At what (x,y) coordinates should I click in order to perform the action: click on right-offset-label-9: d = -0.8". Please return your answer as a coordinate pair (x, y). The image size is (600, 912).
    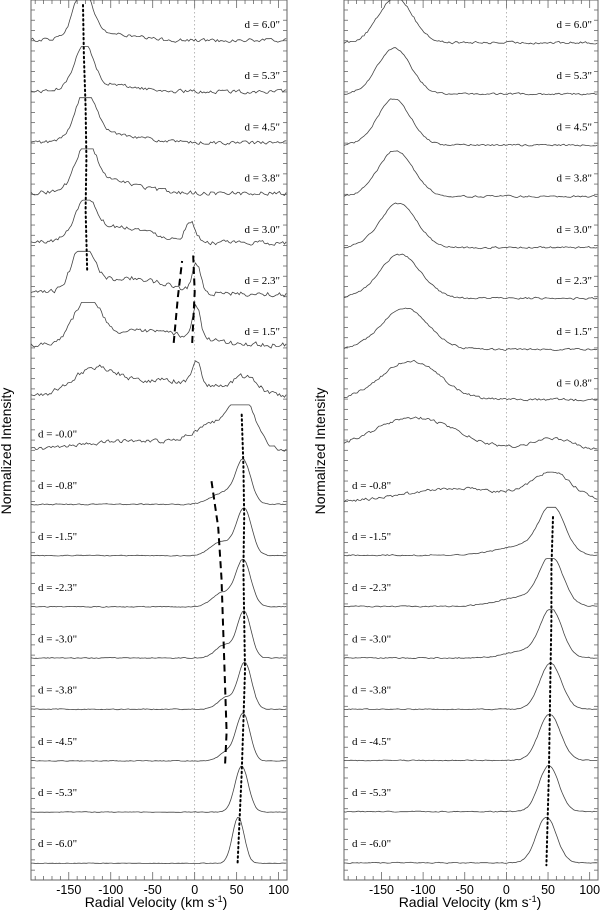
    Looking at the image, I should click on (371, 486).